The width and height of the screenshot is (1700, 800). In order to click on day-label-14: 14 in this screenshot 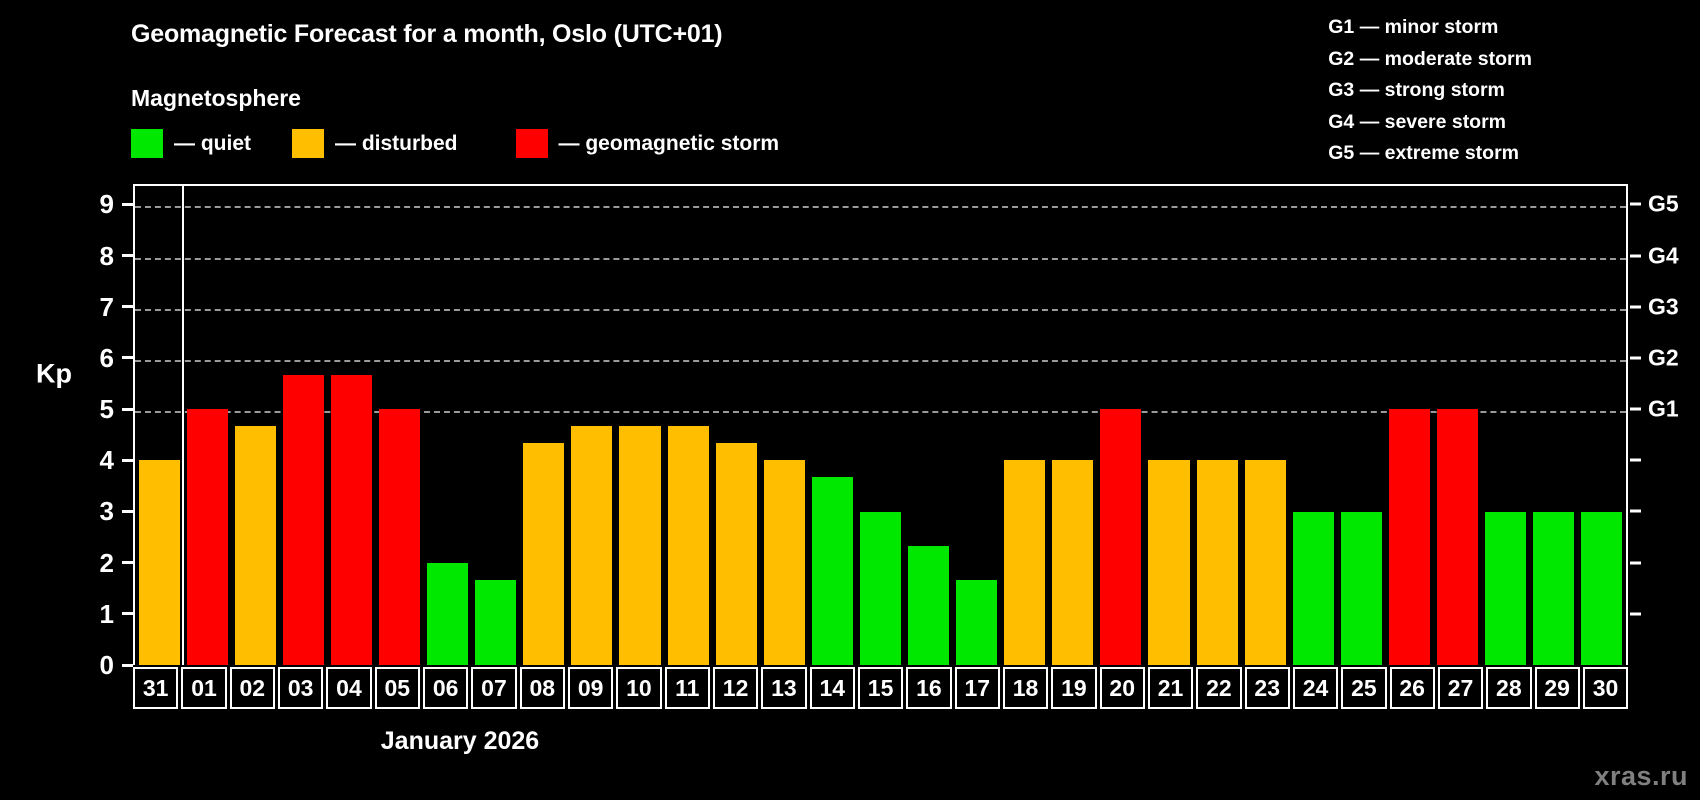, I will do `click(832, 688)`.